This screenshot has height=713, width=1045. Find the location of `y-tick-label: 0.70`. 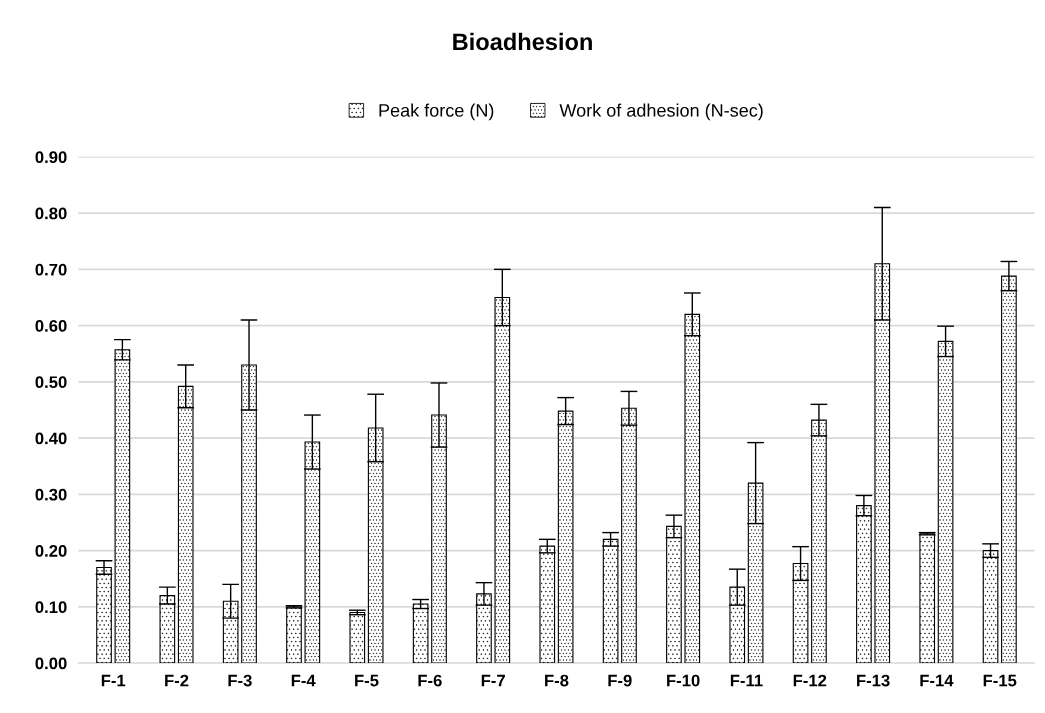

y-tick-label: 0.70 is located at coordinates (51, 269).